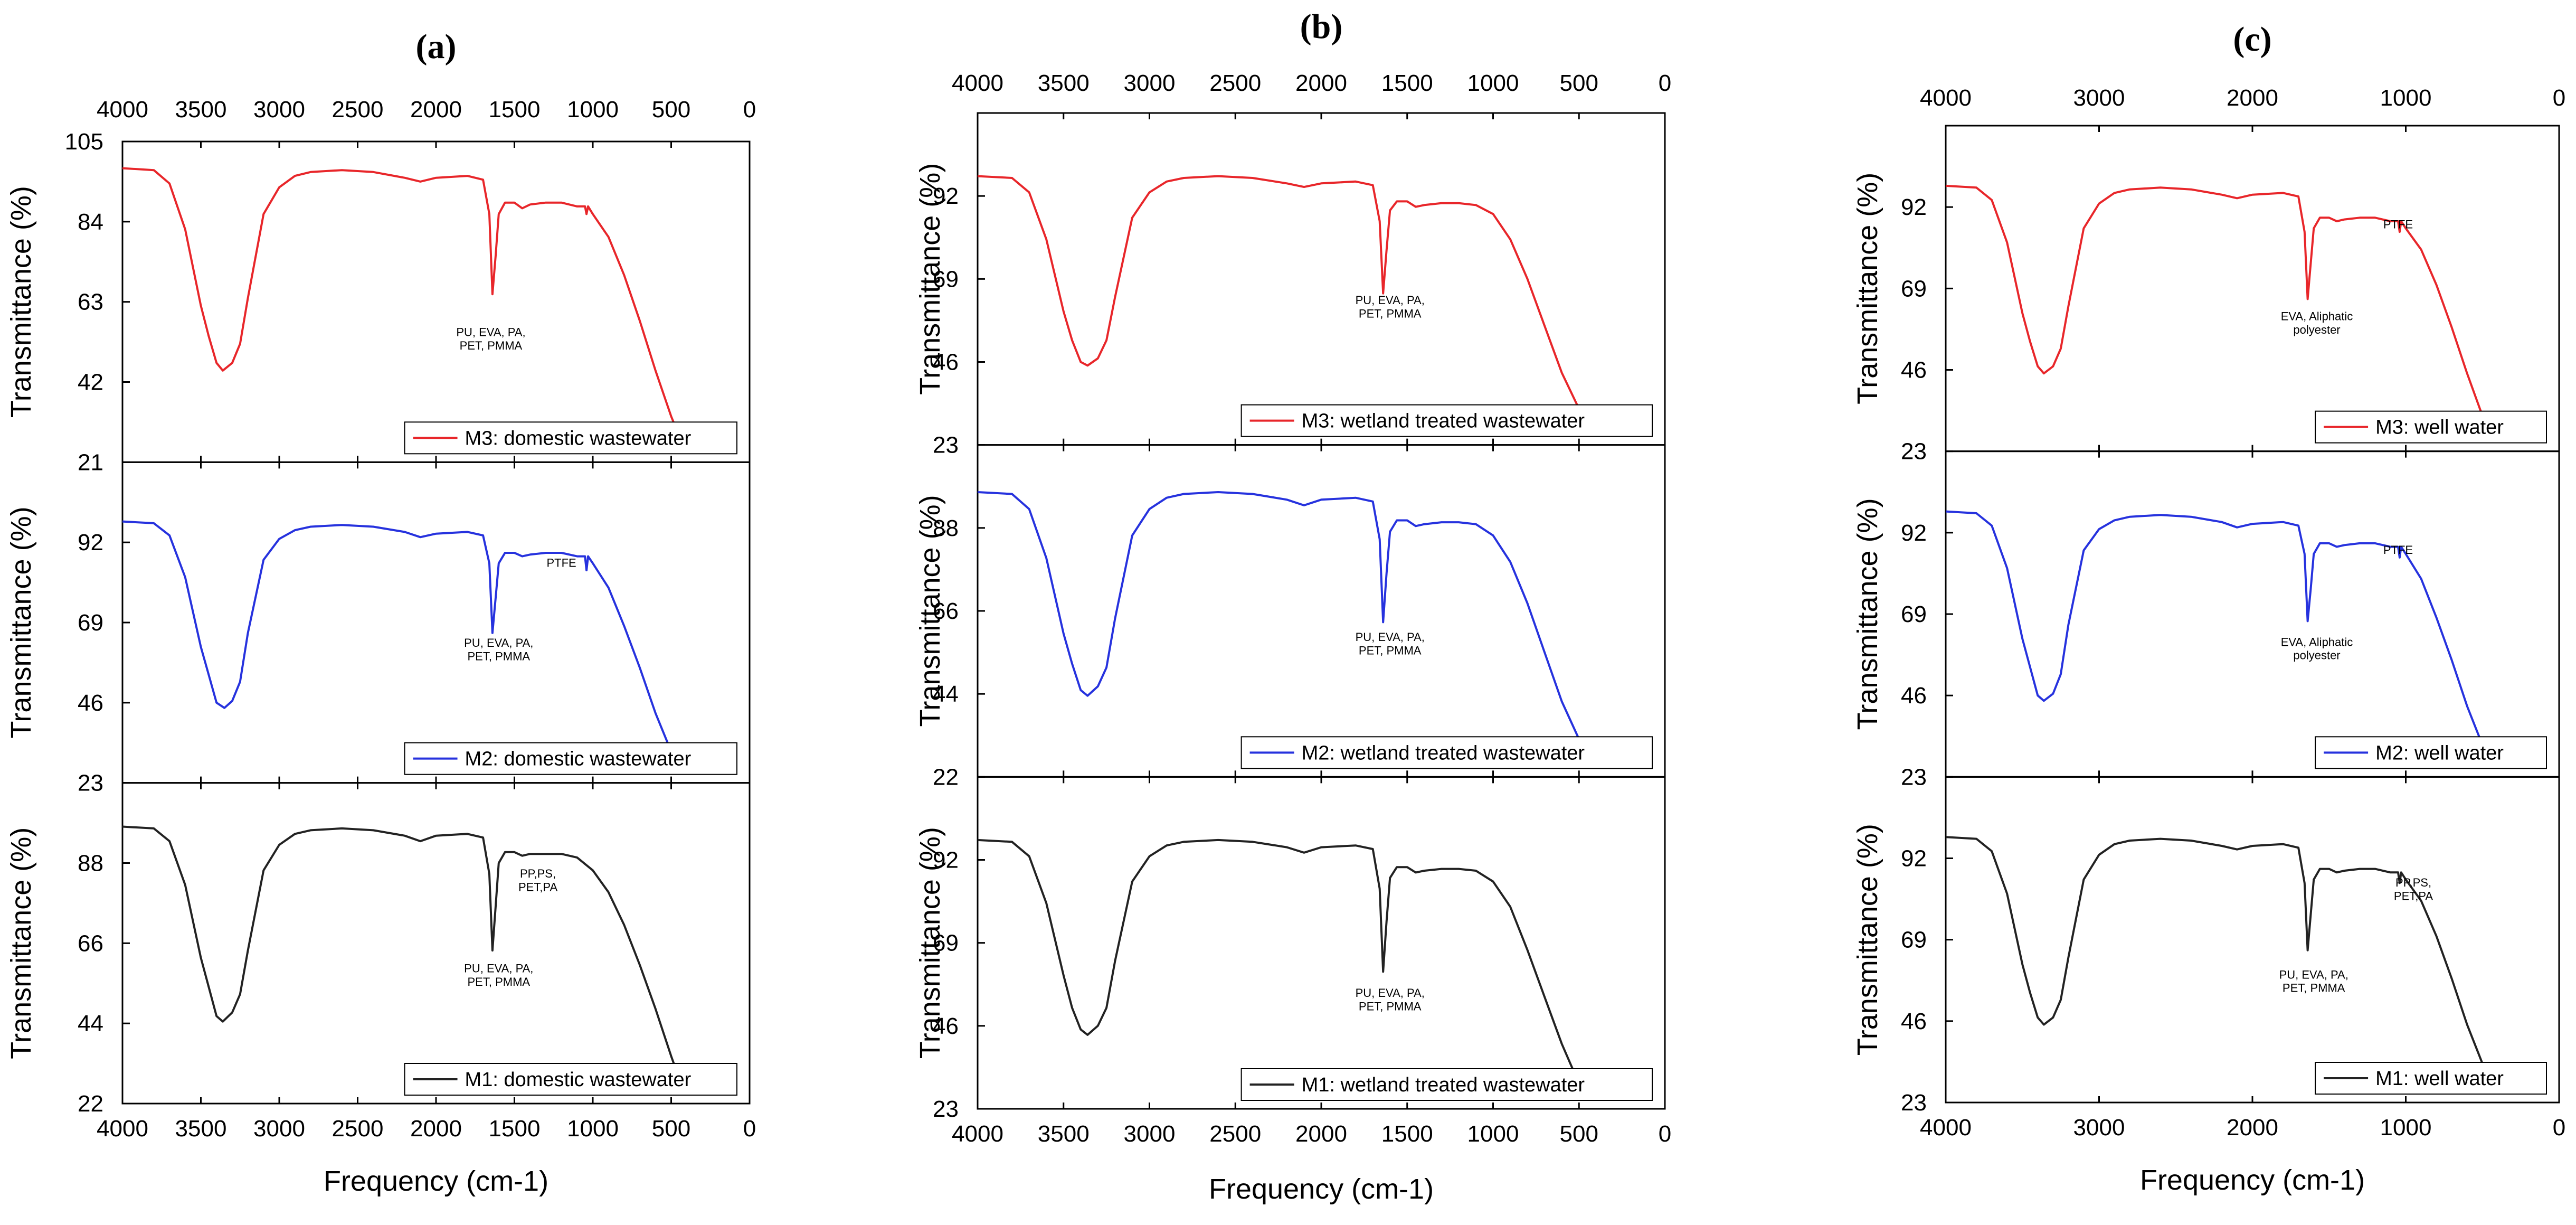  I want to click on legend: M3: domestic wastewater, so click(570, 438).